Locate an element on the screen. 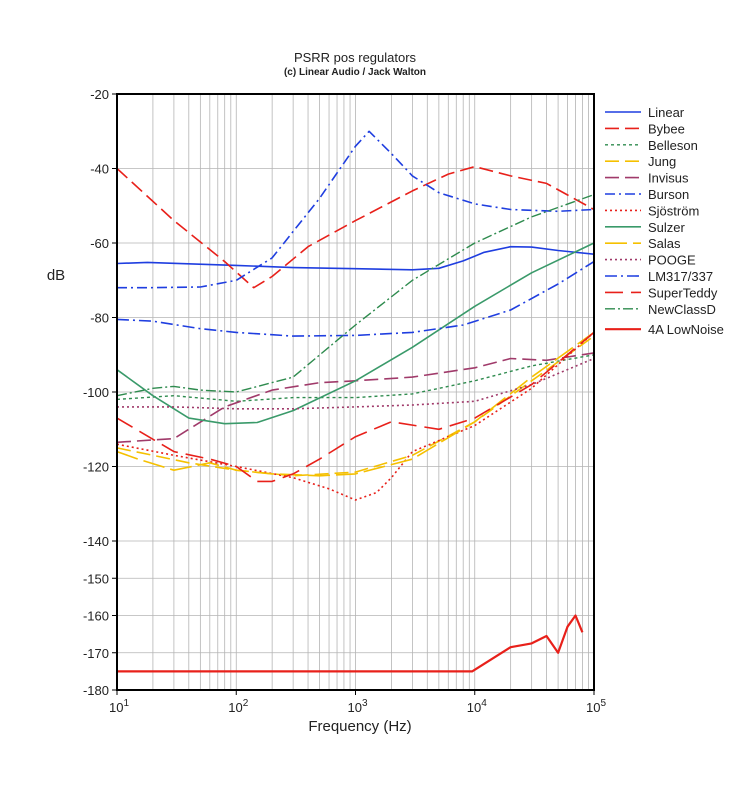  chart-subtitle: (c) Linear Audio / Jack Walton is located at coordinates (355, 72).